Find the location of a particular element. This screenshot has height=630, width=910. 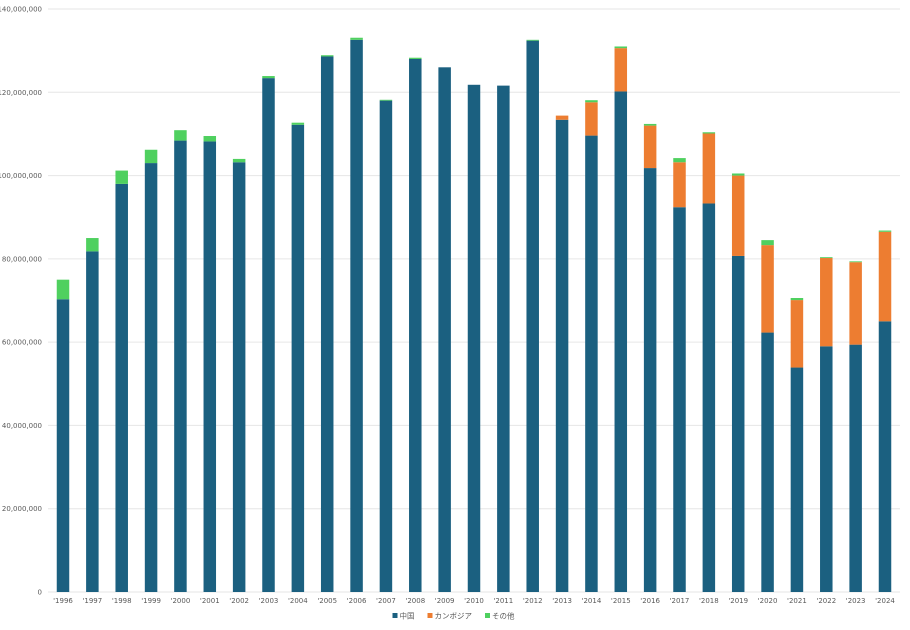

x-tick-label: '2014 is located at coordinates (592, 601).